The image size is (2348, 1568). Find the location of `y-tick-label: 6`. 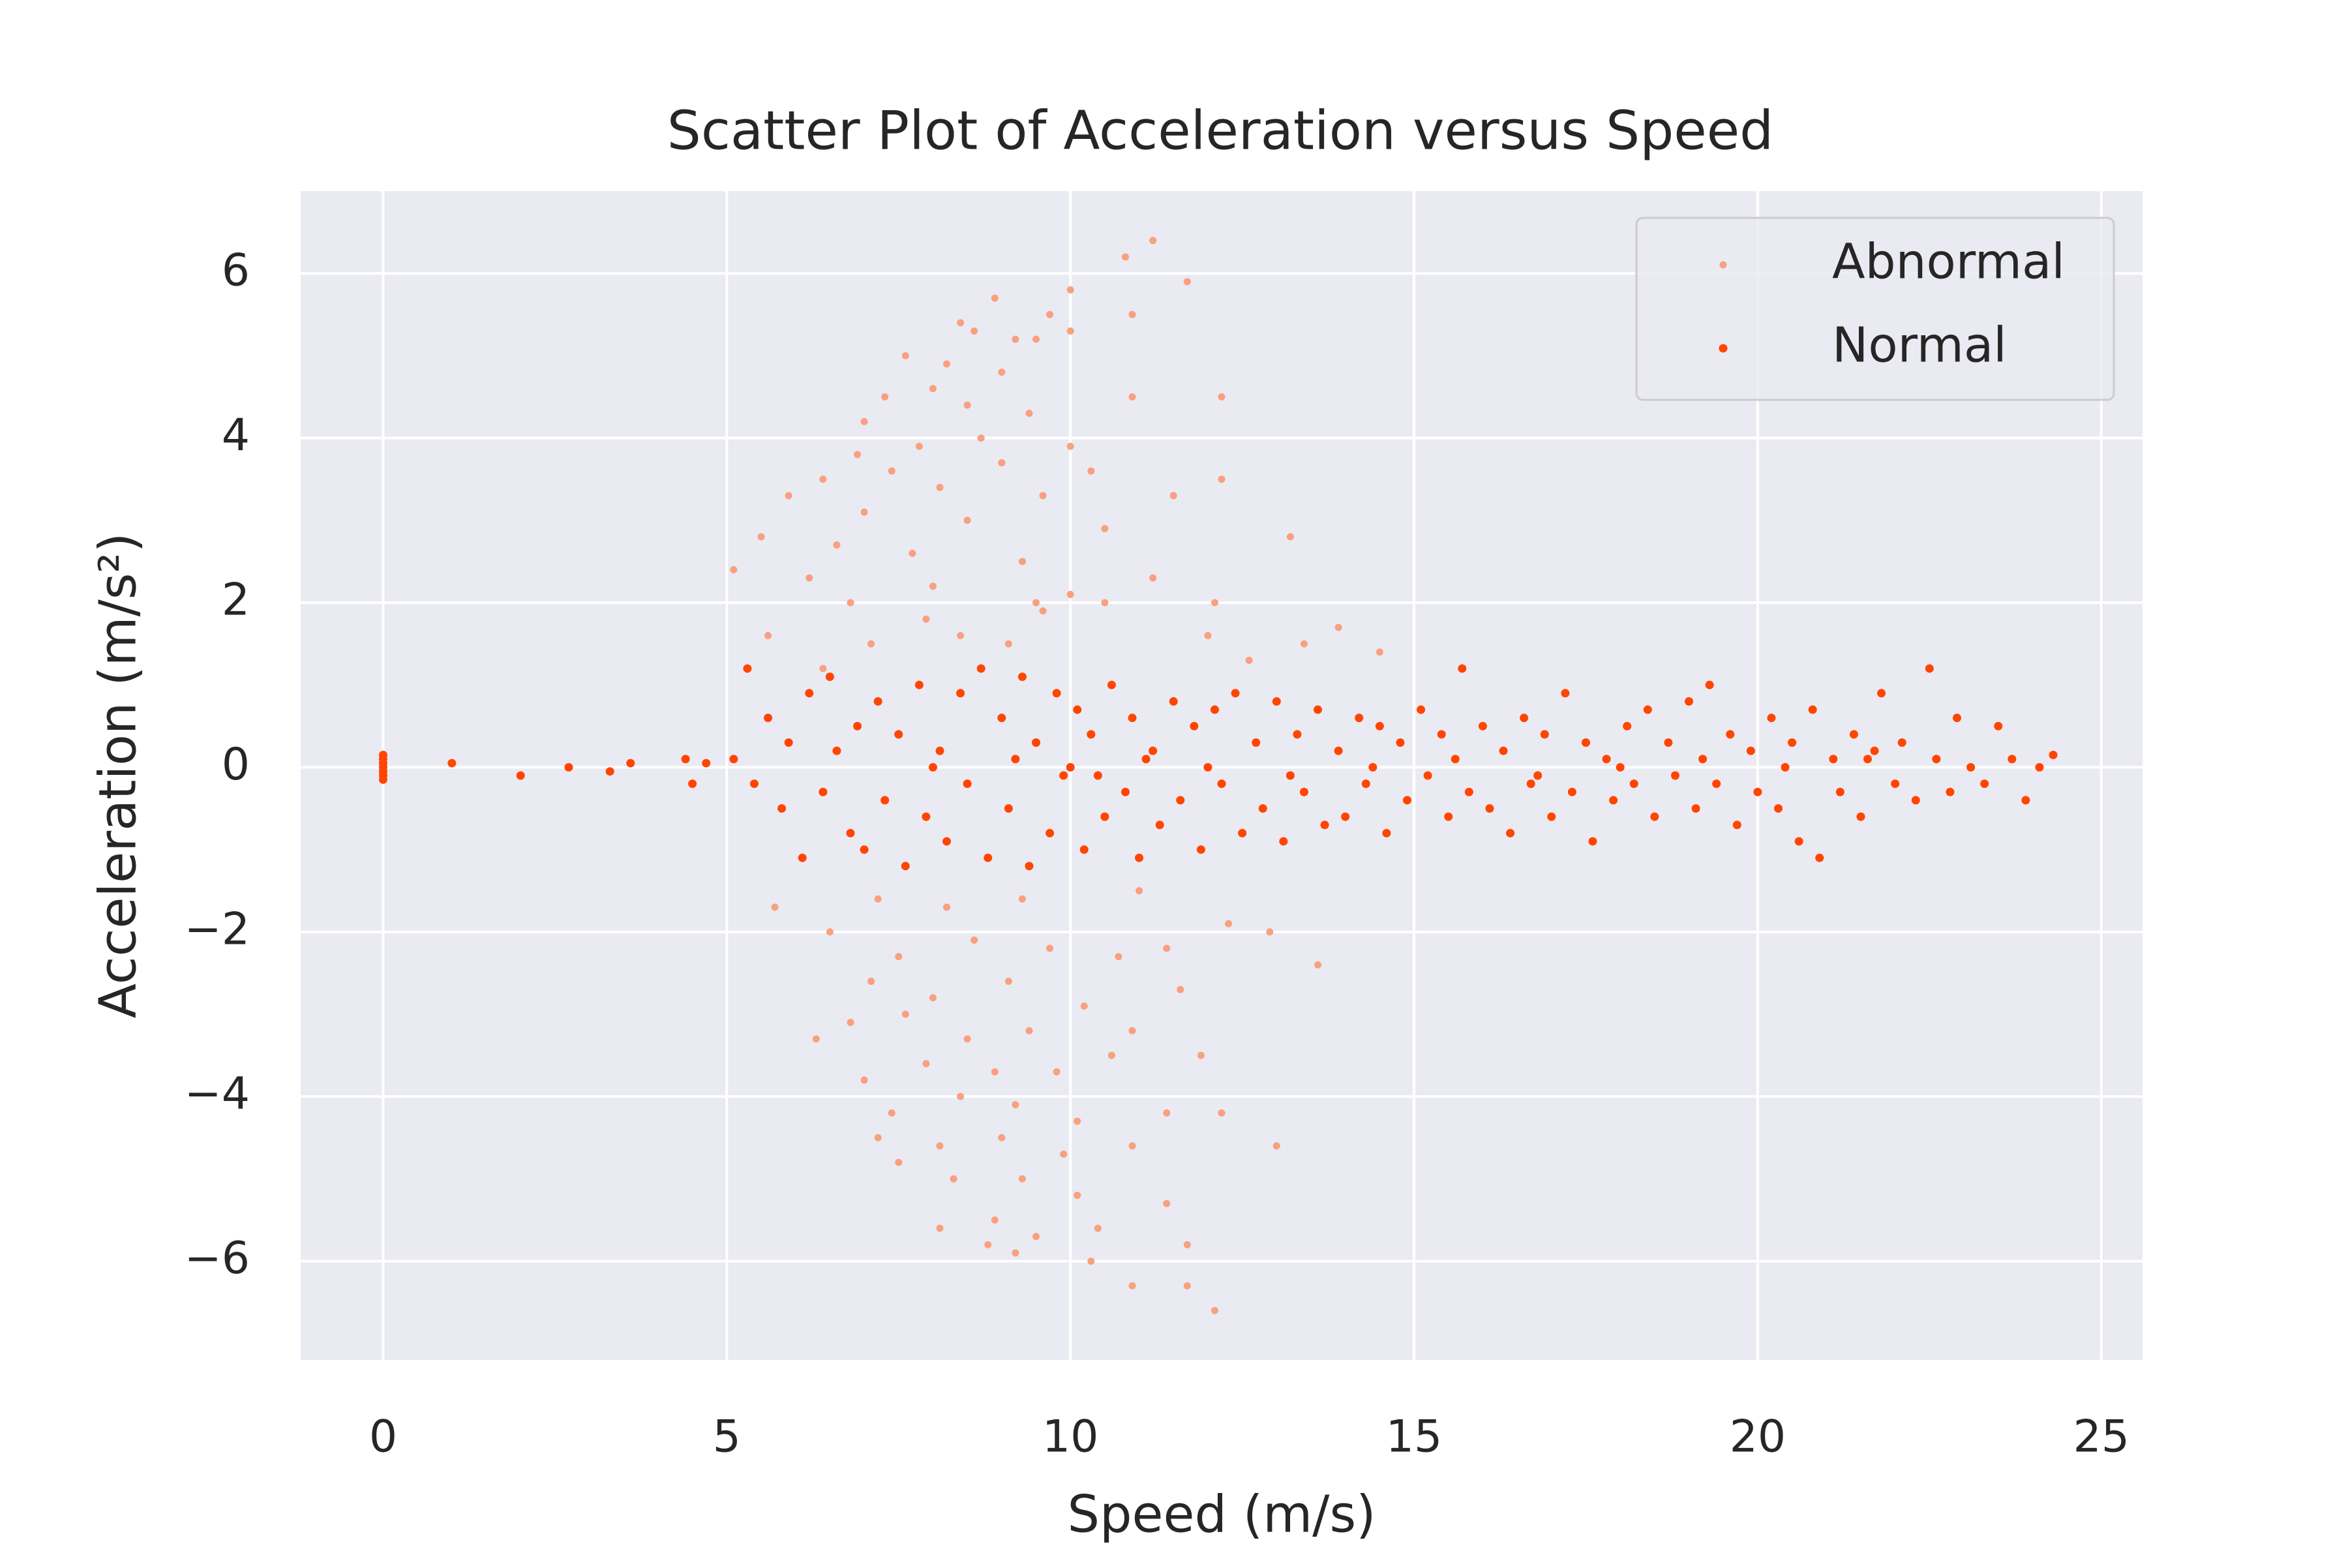

y-tick-label: 6 is located at coordinates (236, 271).